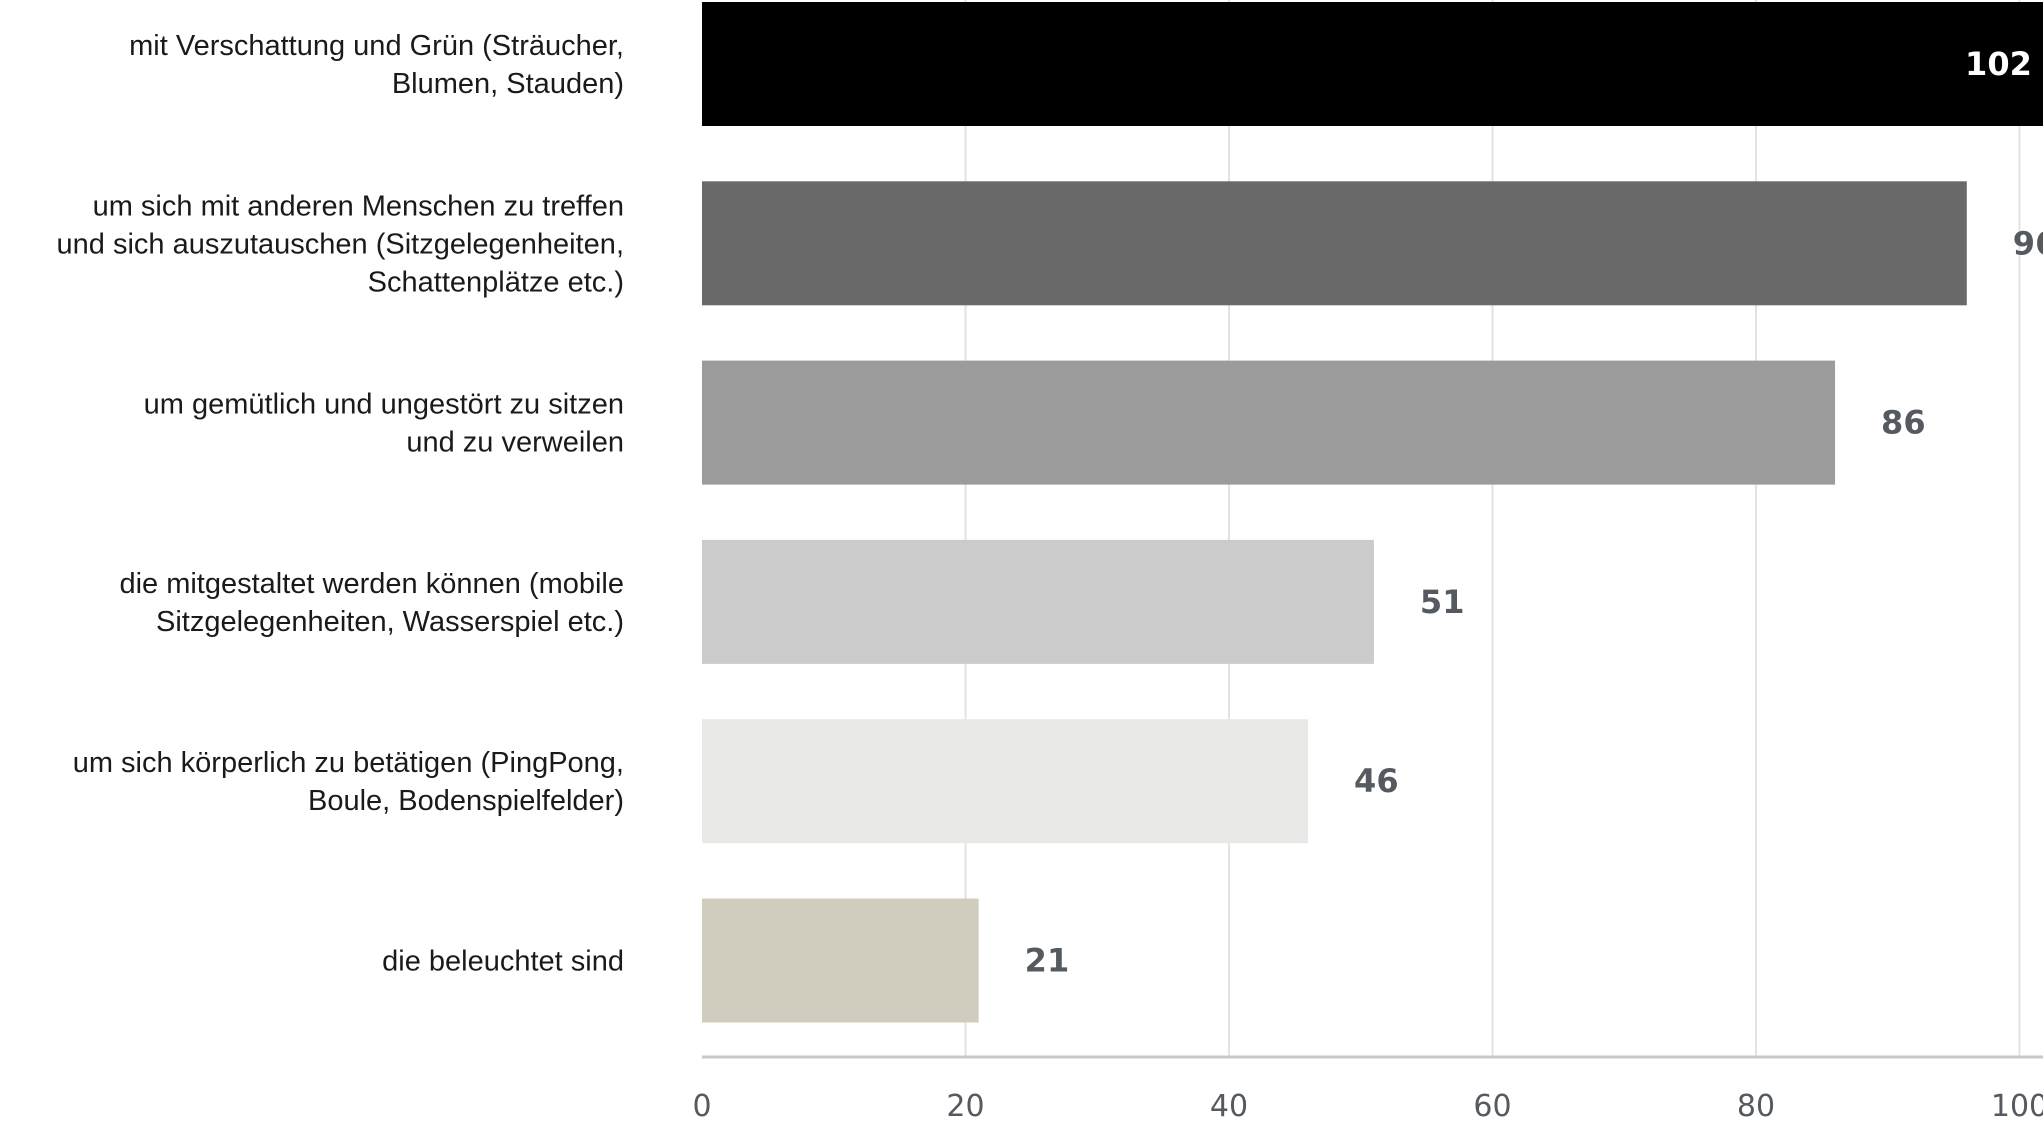 Image resolution: width=2043 pixels, height=1123 pixels. I want to click on x-tick-label-0: 0, so click(701, 1106).